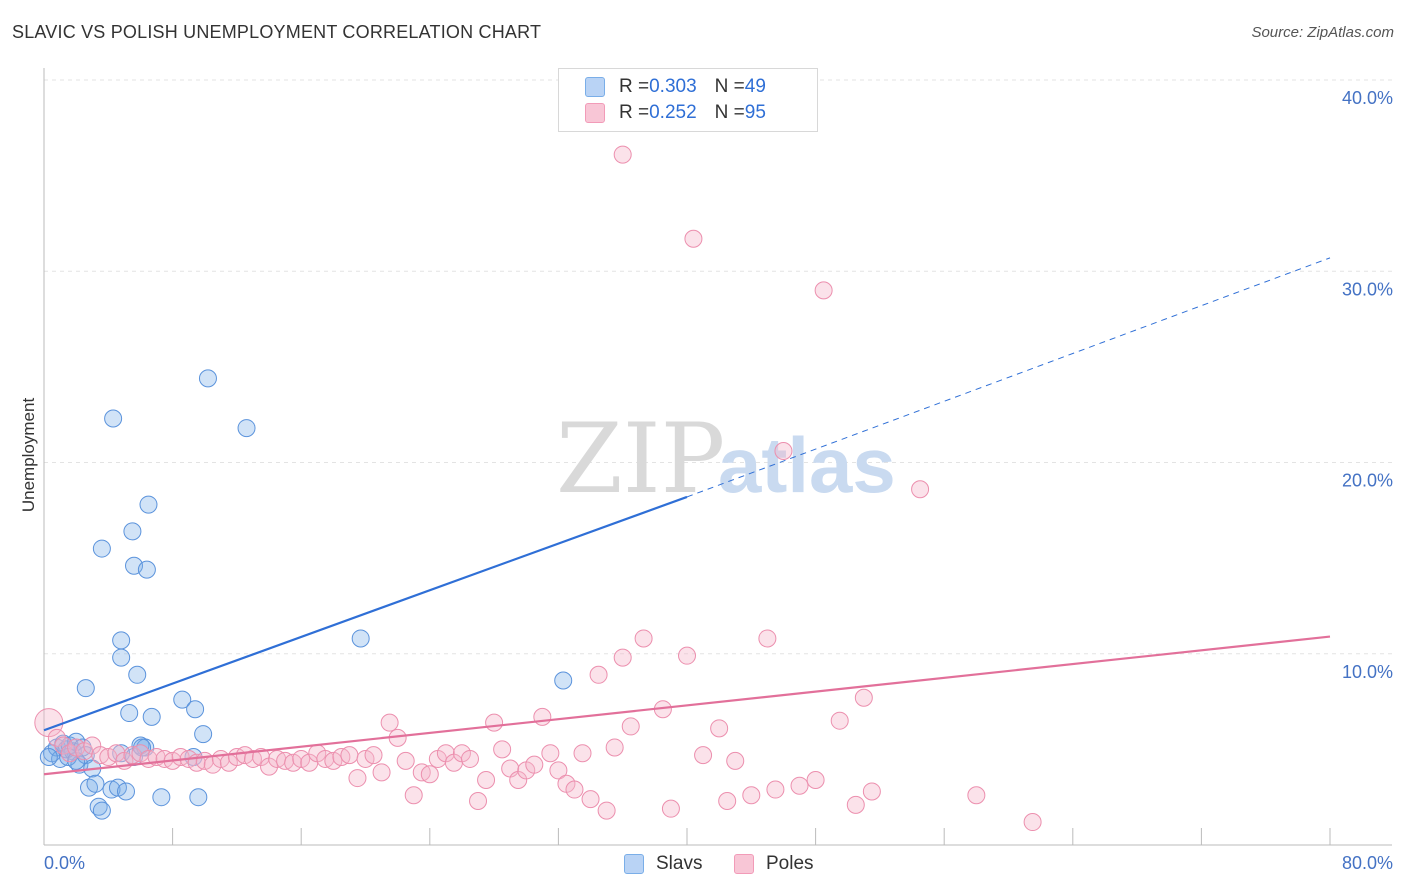 The width and height of the screenshot is (1406, 892). What do you see at coordinates (790, 863) in the screenshot?
I see `bottom-legend-label-poles: Poles` at bounding box center [790, 863].